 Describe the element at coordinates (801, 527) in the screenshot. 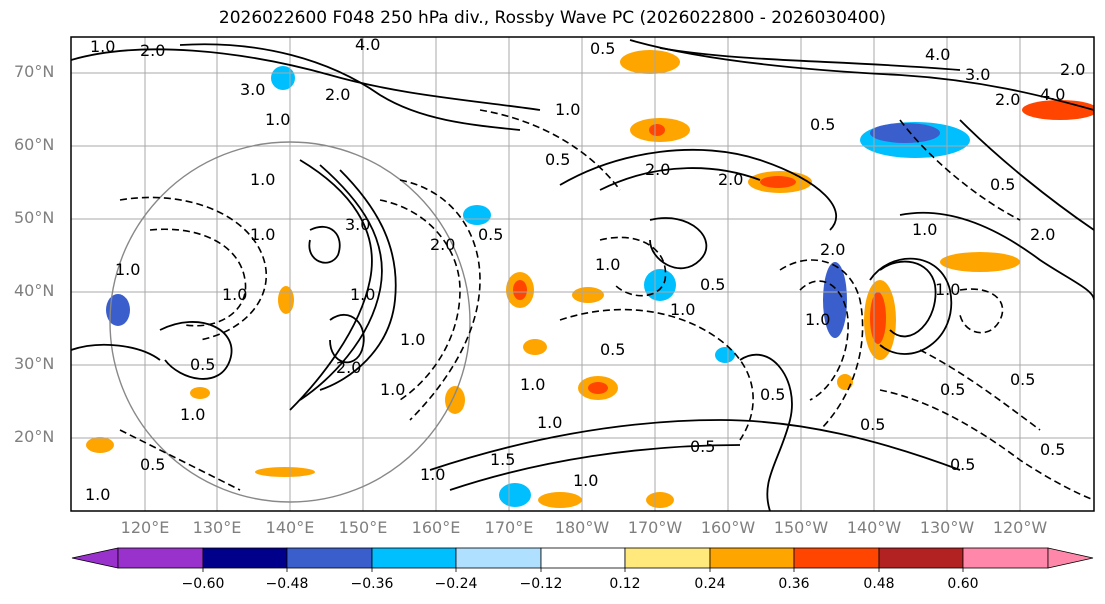

I see `lon-label: 150°W` at that location.